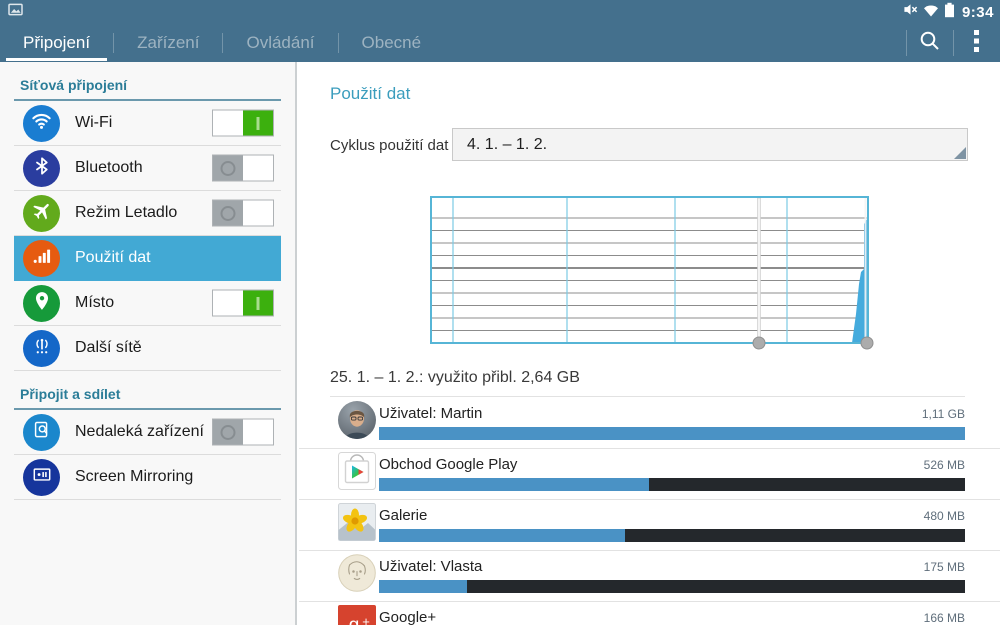  I want to click on divider, so click(647, 396).